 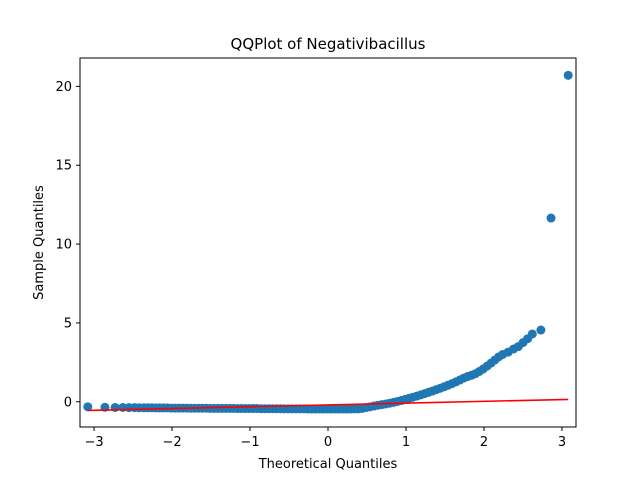 I want to click on x-tick-label: −2, so click(x=171, y=442).